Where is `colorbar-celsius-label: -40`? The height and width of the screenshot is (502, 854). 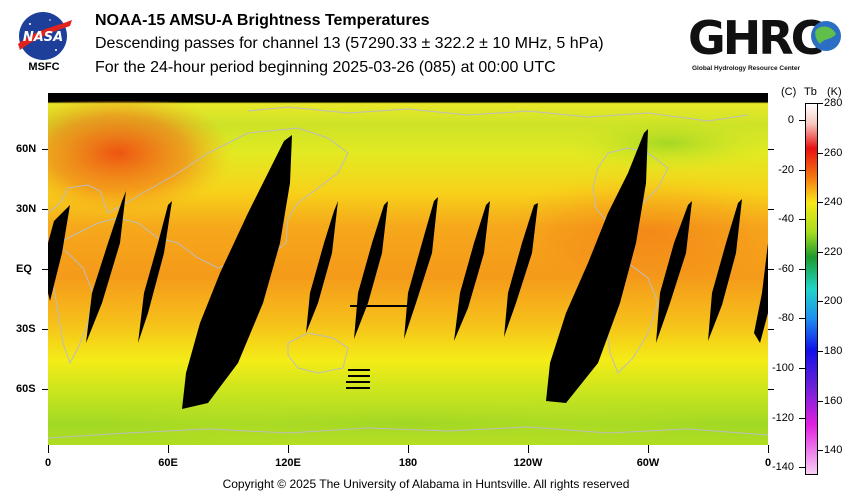 colorbar-celsius-label: -40 is located at coordinates (786, 219).